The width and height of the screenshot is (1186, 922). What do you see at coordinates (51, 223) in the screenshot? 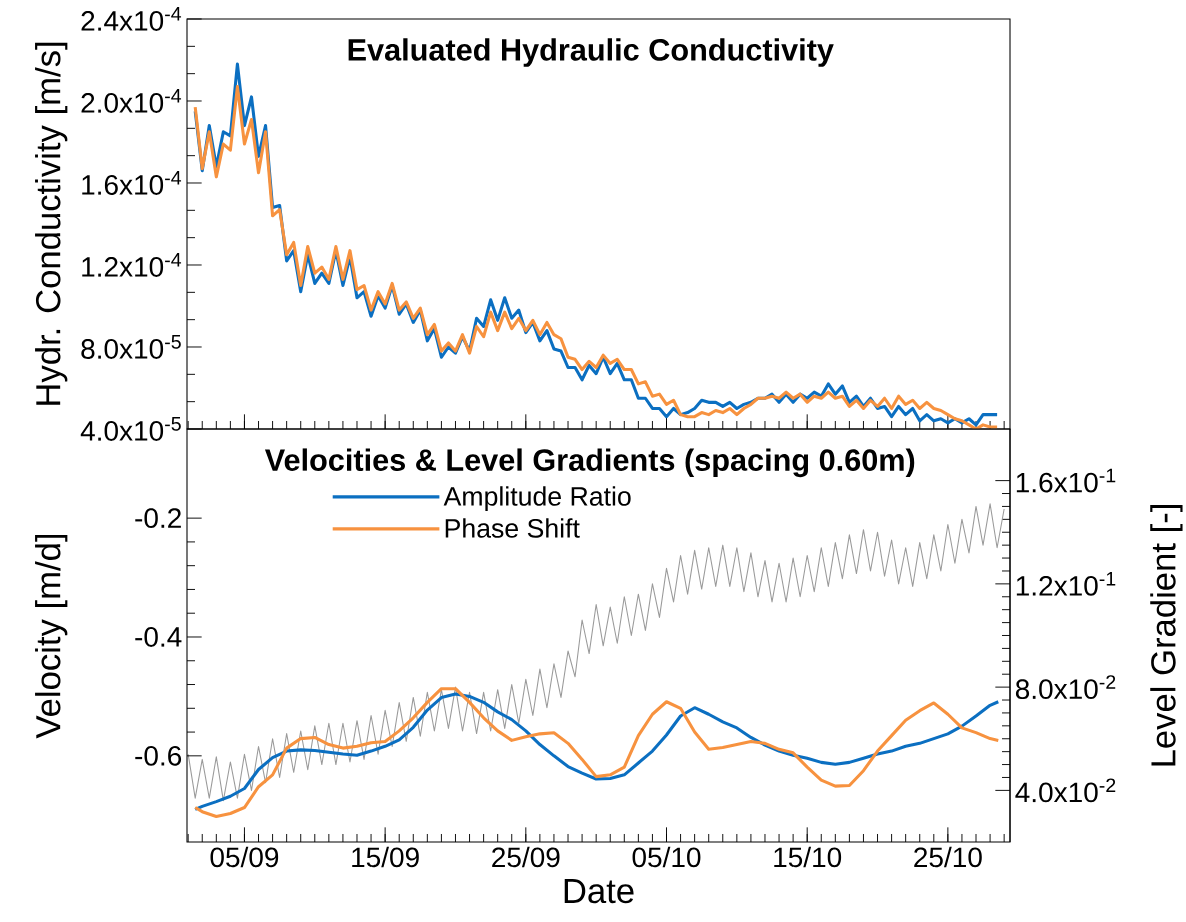
I see `y-axis-title: Hydr. Conductivity [m/s]` at bounding box center [51, 223].